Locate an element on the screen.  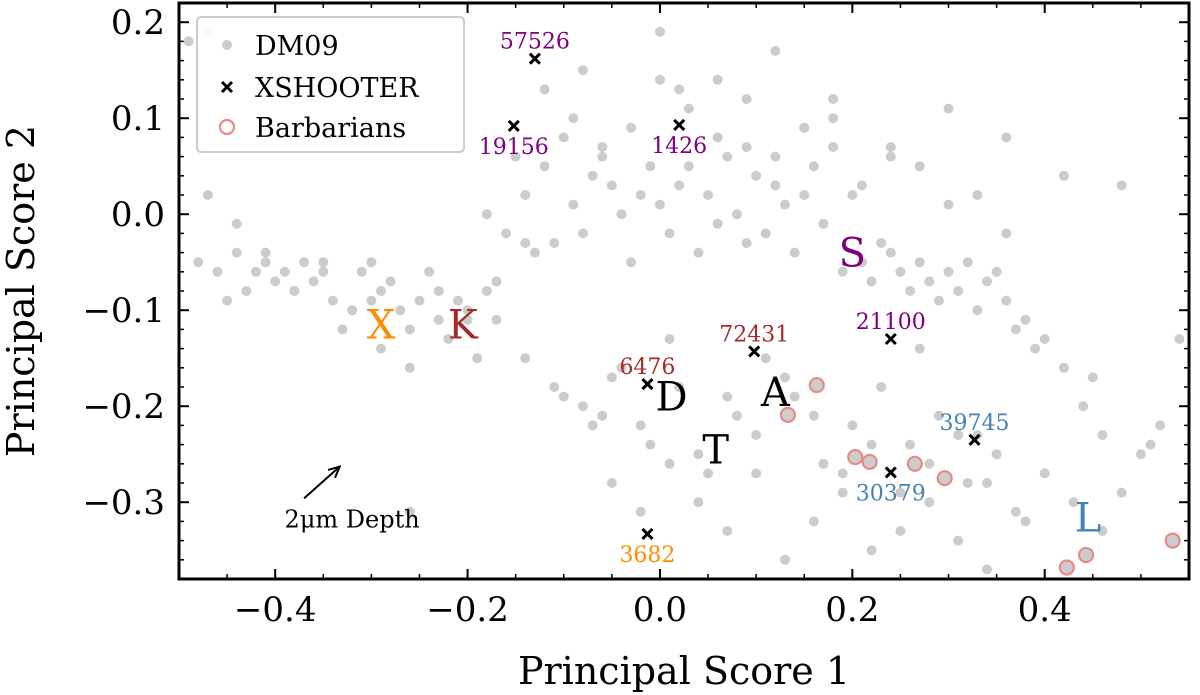
y-tick-label: 0.0 is located at coordinates (138, 215).